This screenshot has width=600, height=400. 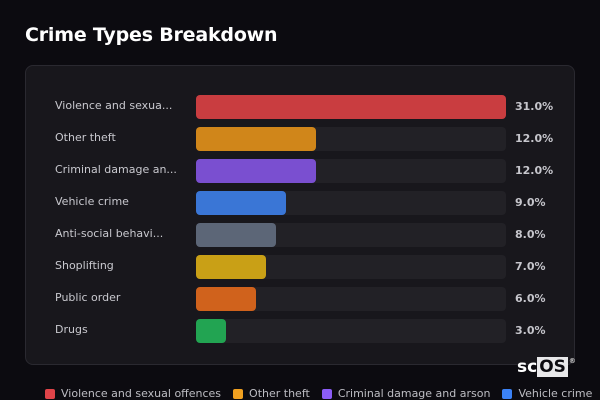 I want to click on legend-label: Violence and sexual offences, so click(x=141, y=393).